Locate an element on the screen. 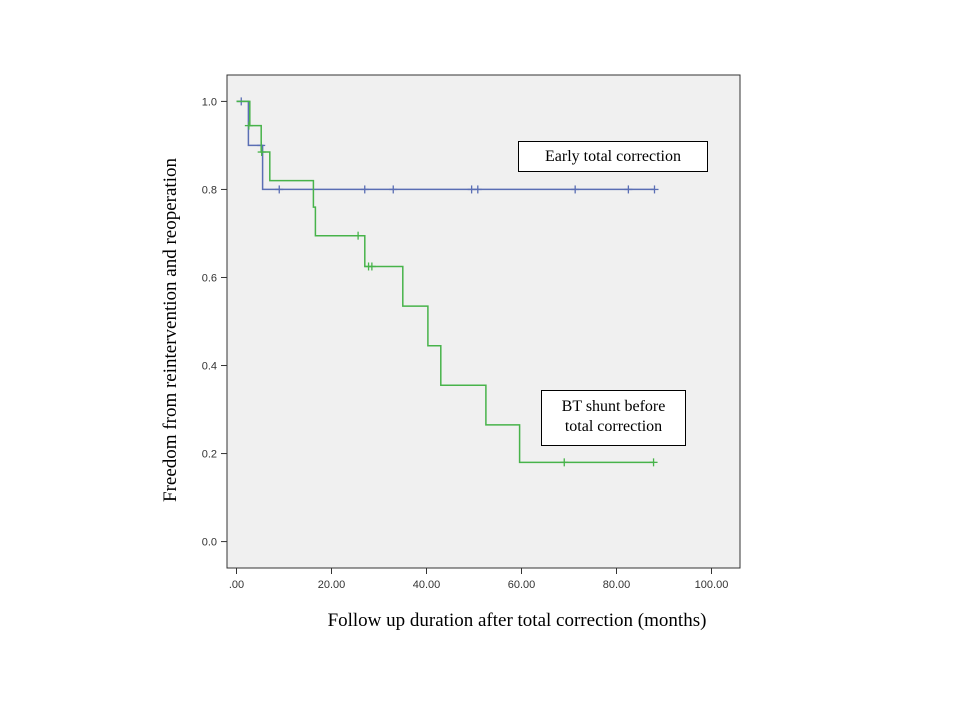 This screenshot has width=960, height=720. early-correction-label-text: Early total correction is located at coordinates (613, 156).